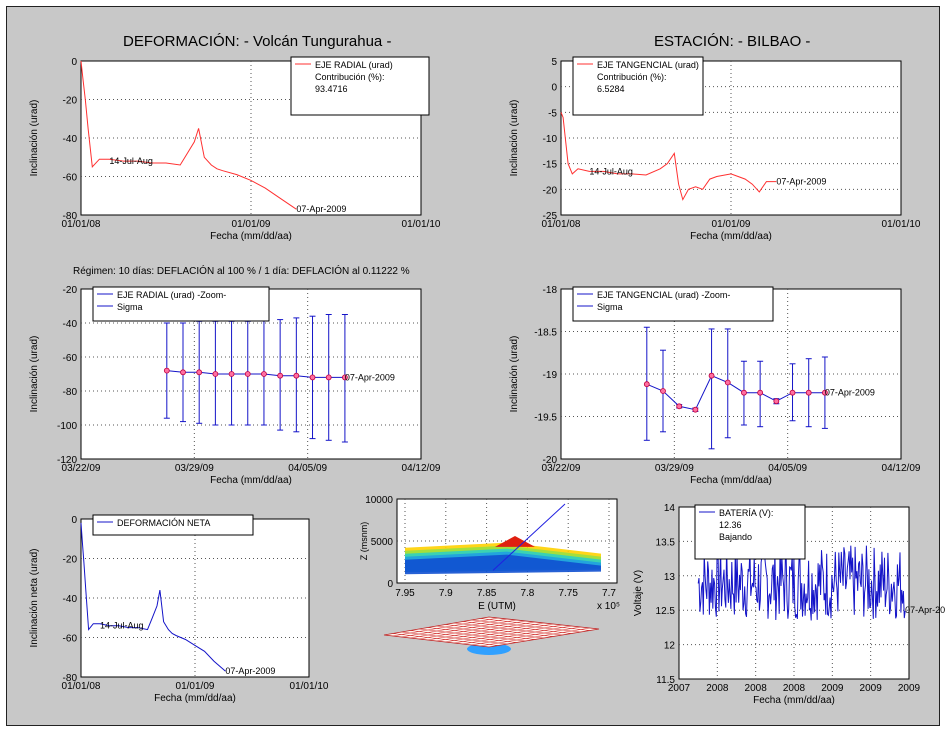 The width and height of the screenshot is (948, 734). What do you see at coordinates (611, 89) in the screenshot?
I see `legend-label: 6.5284` at bounding box center [611, 89].